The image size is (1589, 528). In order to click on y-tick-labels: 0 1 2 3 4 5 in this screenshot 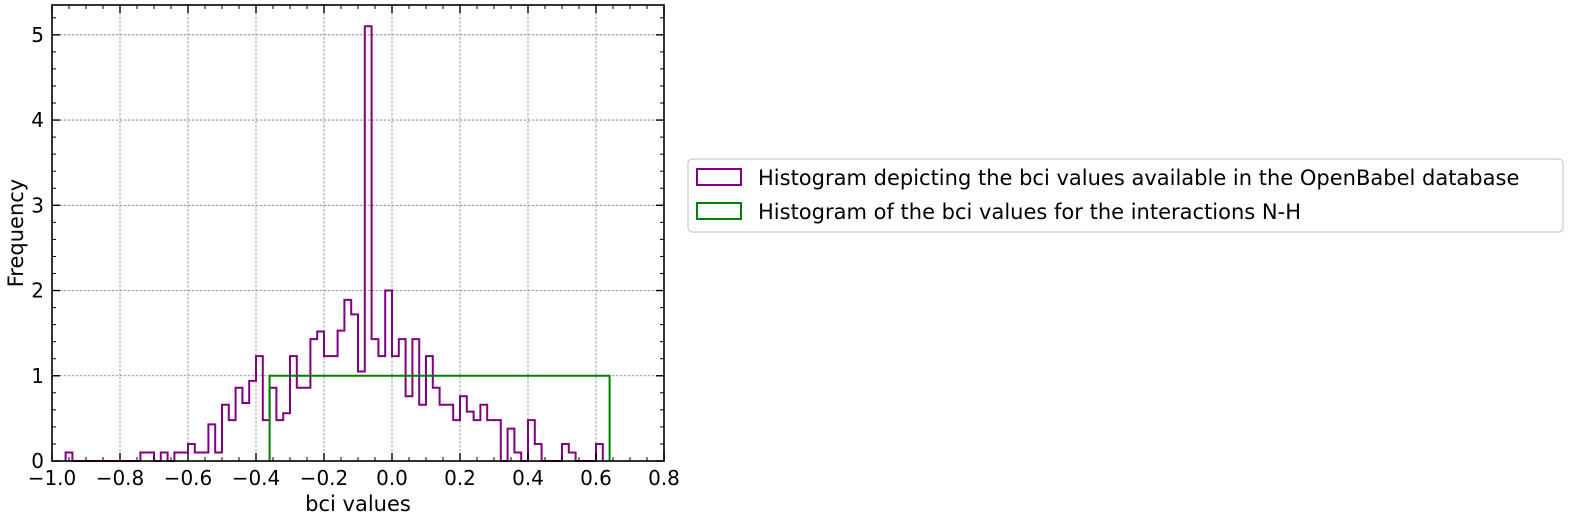, I will do `click(37, 248)`.